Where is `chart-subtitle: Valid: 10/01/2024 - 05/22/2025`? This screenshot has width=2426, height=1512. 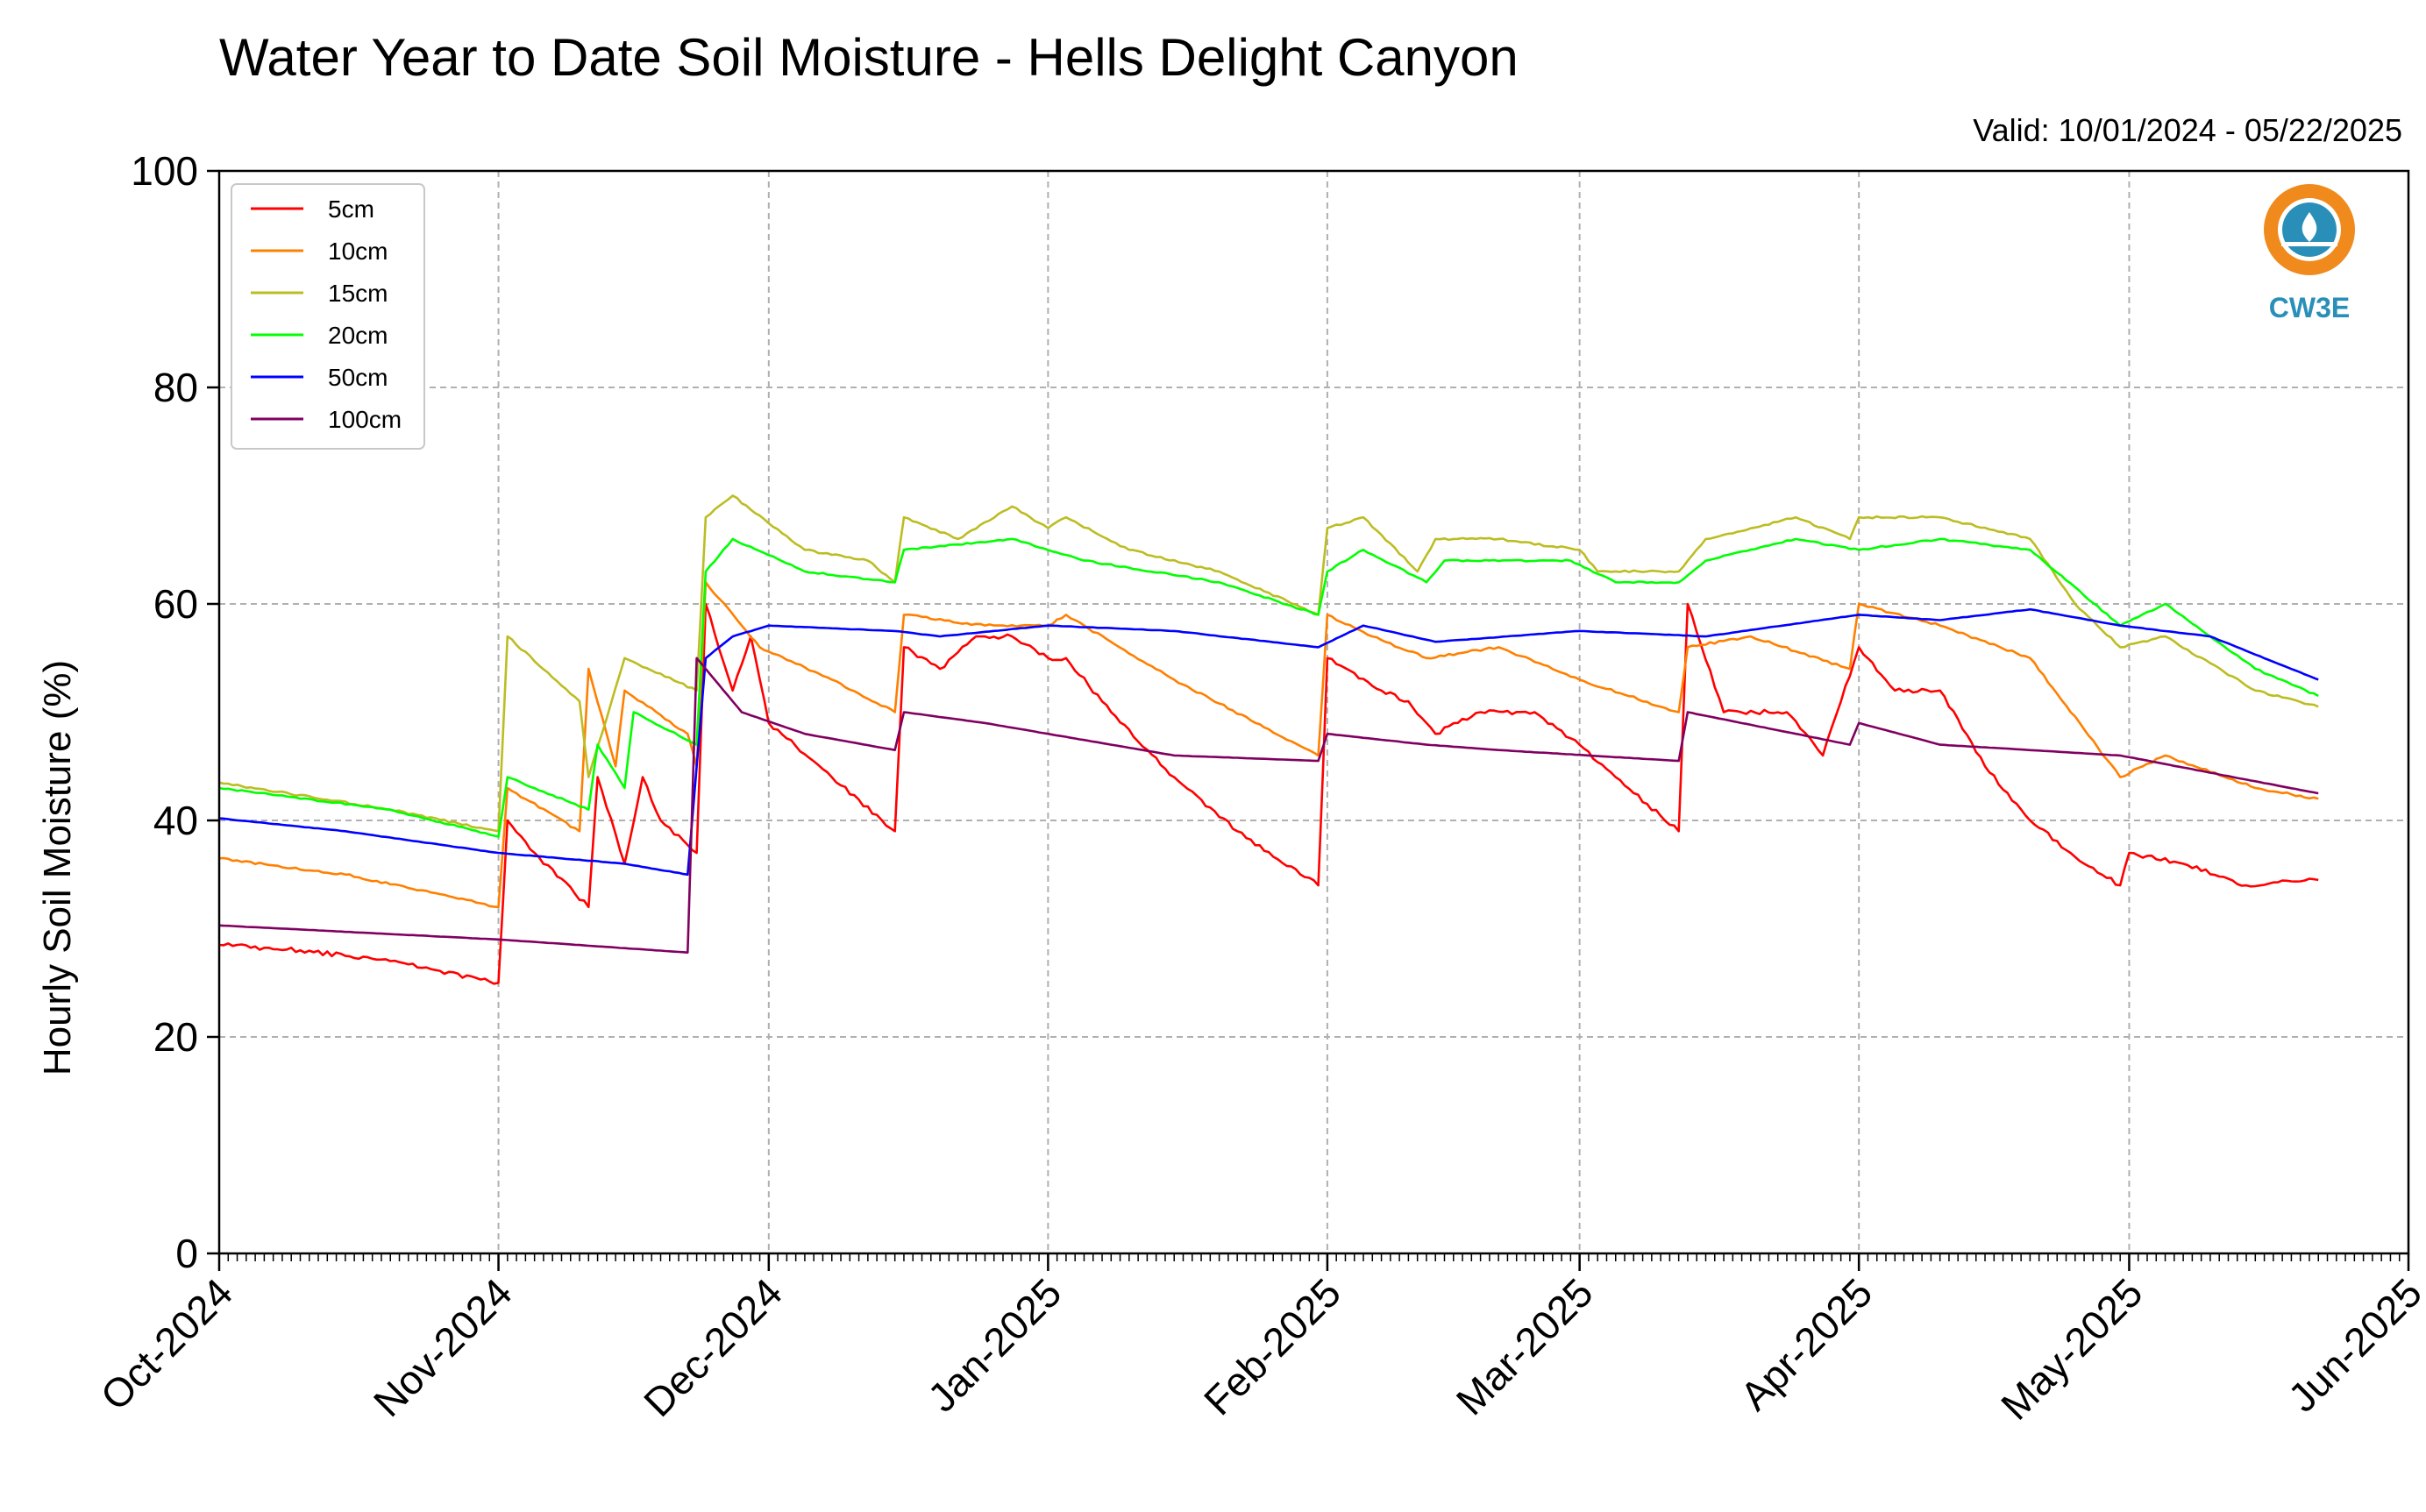 chart-subtitle: Valid: 10/01/2024 - 05/22/2025 is located at coordinates (2187, 130).